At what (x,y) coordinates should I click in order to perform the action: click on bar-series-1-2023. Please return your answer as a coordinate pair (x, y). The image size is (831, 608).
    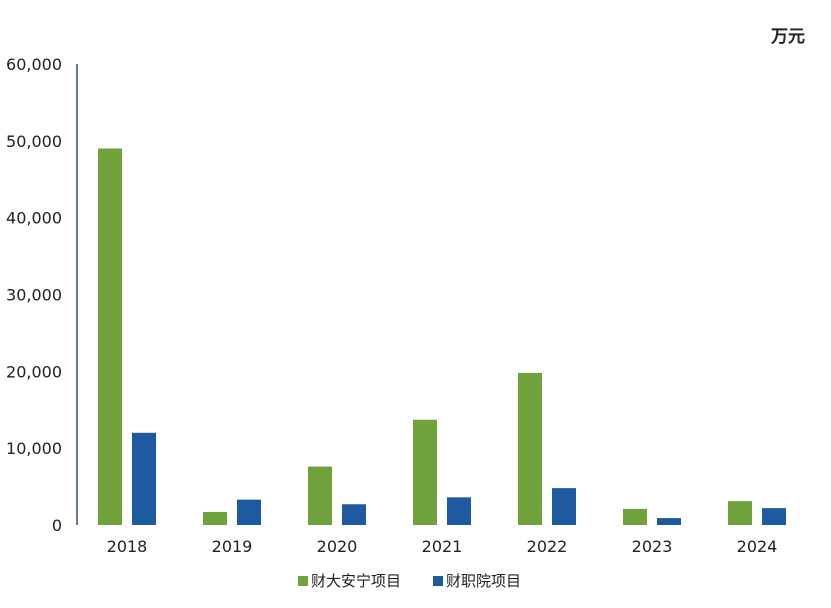
    Looking at the image, I should click on (635, 516).